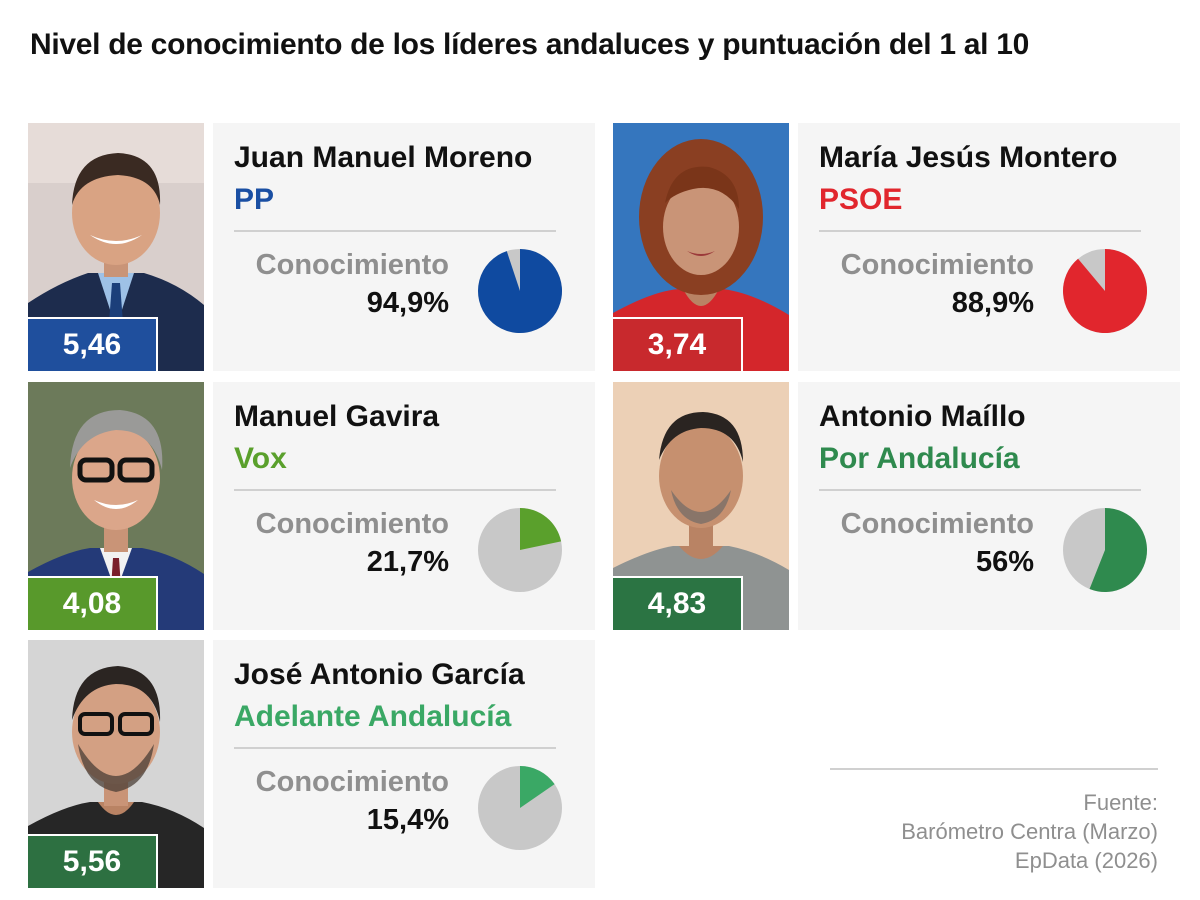  I want to click on party-label: Por Andalucía, so click(919, 458).